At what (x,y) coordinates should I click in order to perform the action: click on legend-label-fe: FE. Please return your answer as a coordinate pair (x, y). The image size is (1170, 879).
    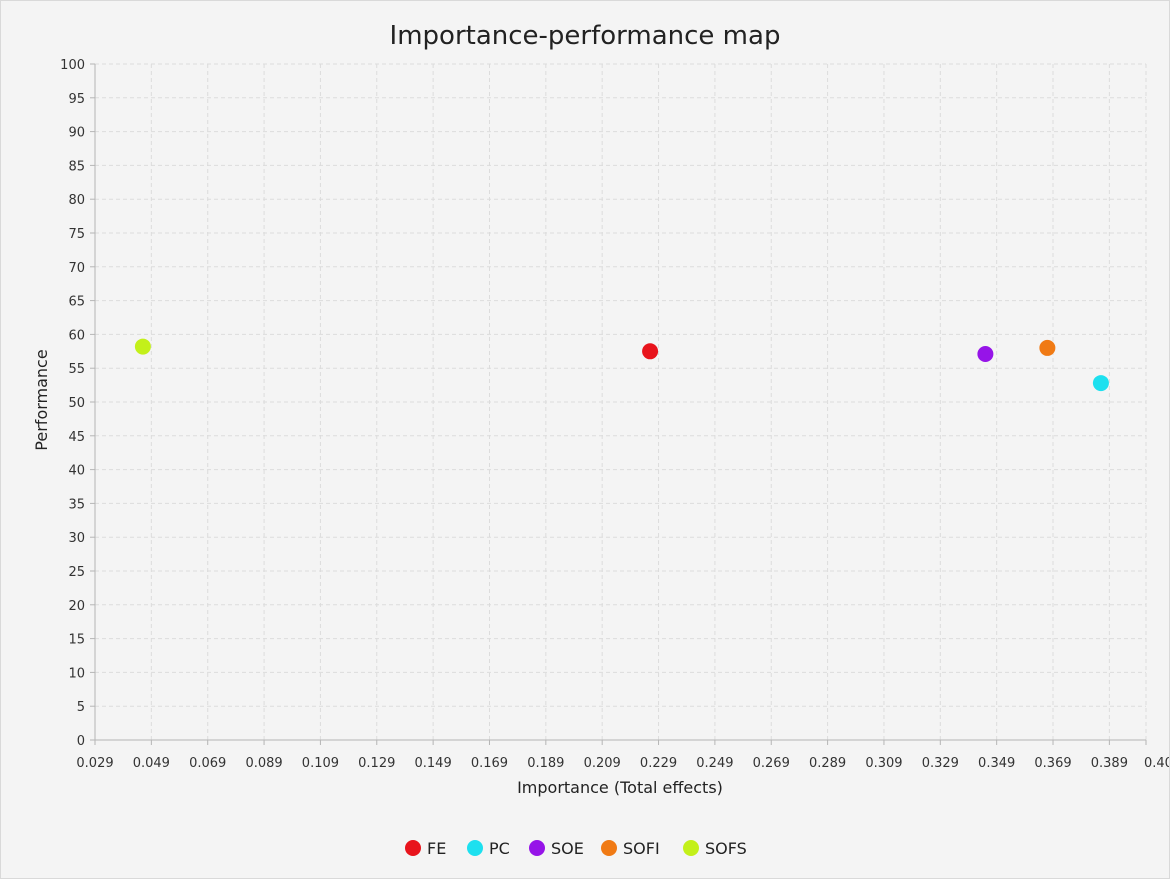
    Looking at the image, I should click on (436, 848).